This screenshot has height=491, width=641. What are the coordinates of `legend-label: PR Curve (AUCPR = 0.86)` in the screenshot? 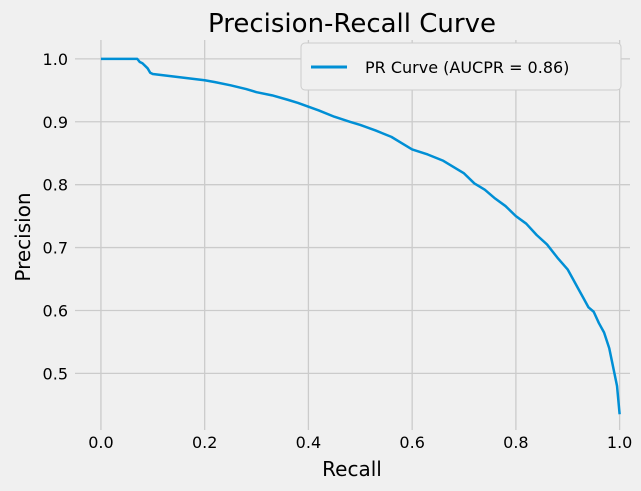 It's located at (467, 67).